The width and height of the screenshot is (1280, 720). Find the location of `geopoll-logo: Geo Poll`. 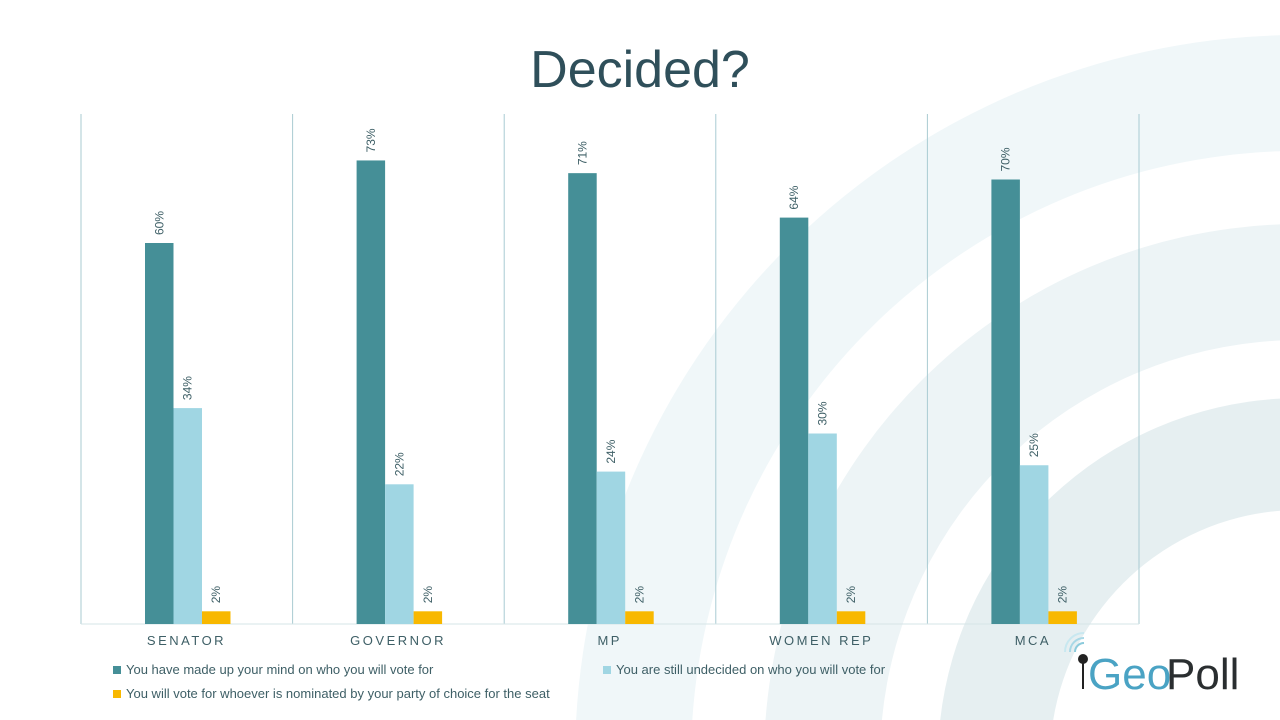

geopoll-logo: Geo Poll is located at coordinates (1151, 662).